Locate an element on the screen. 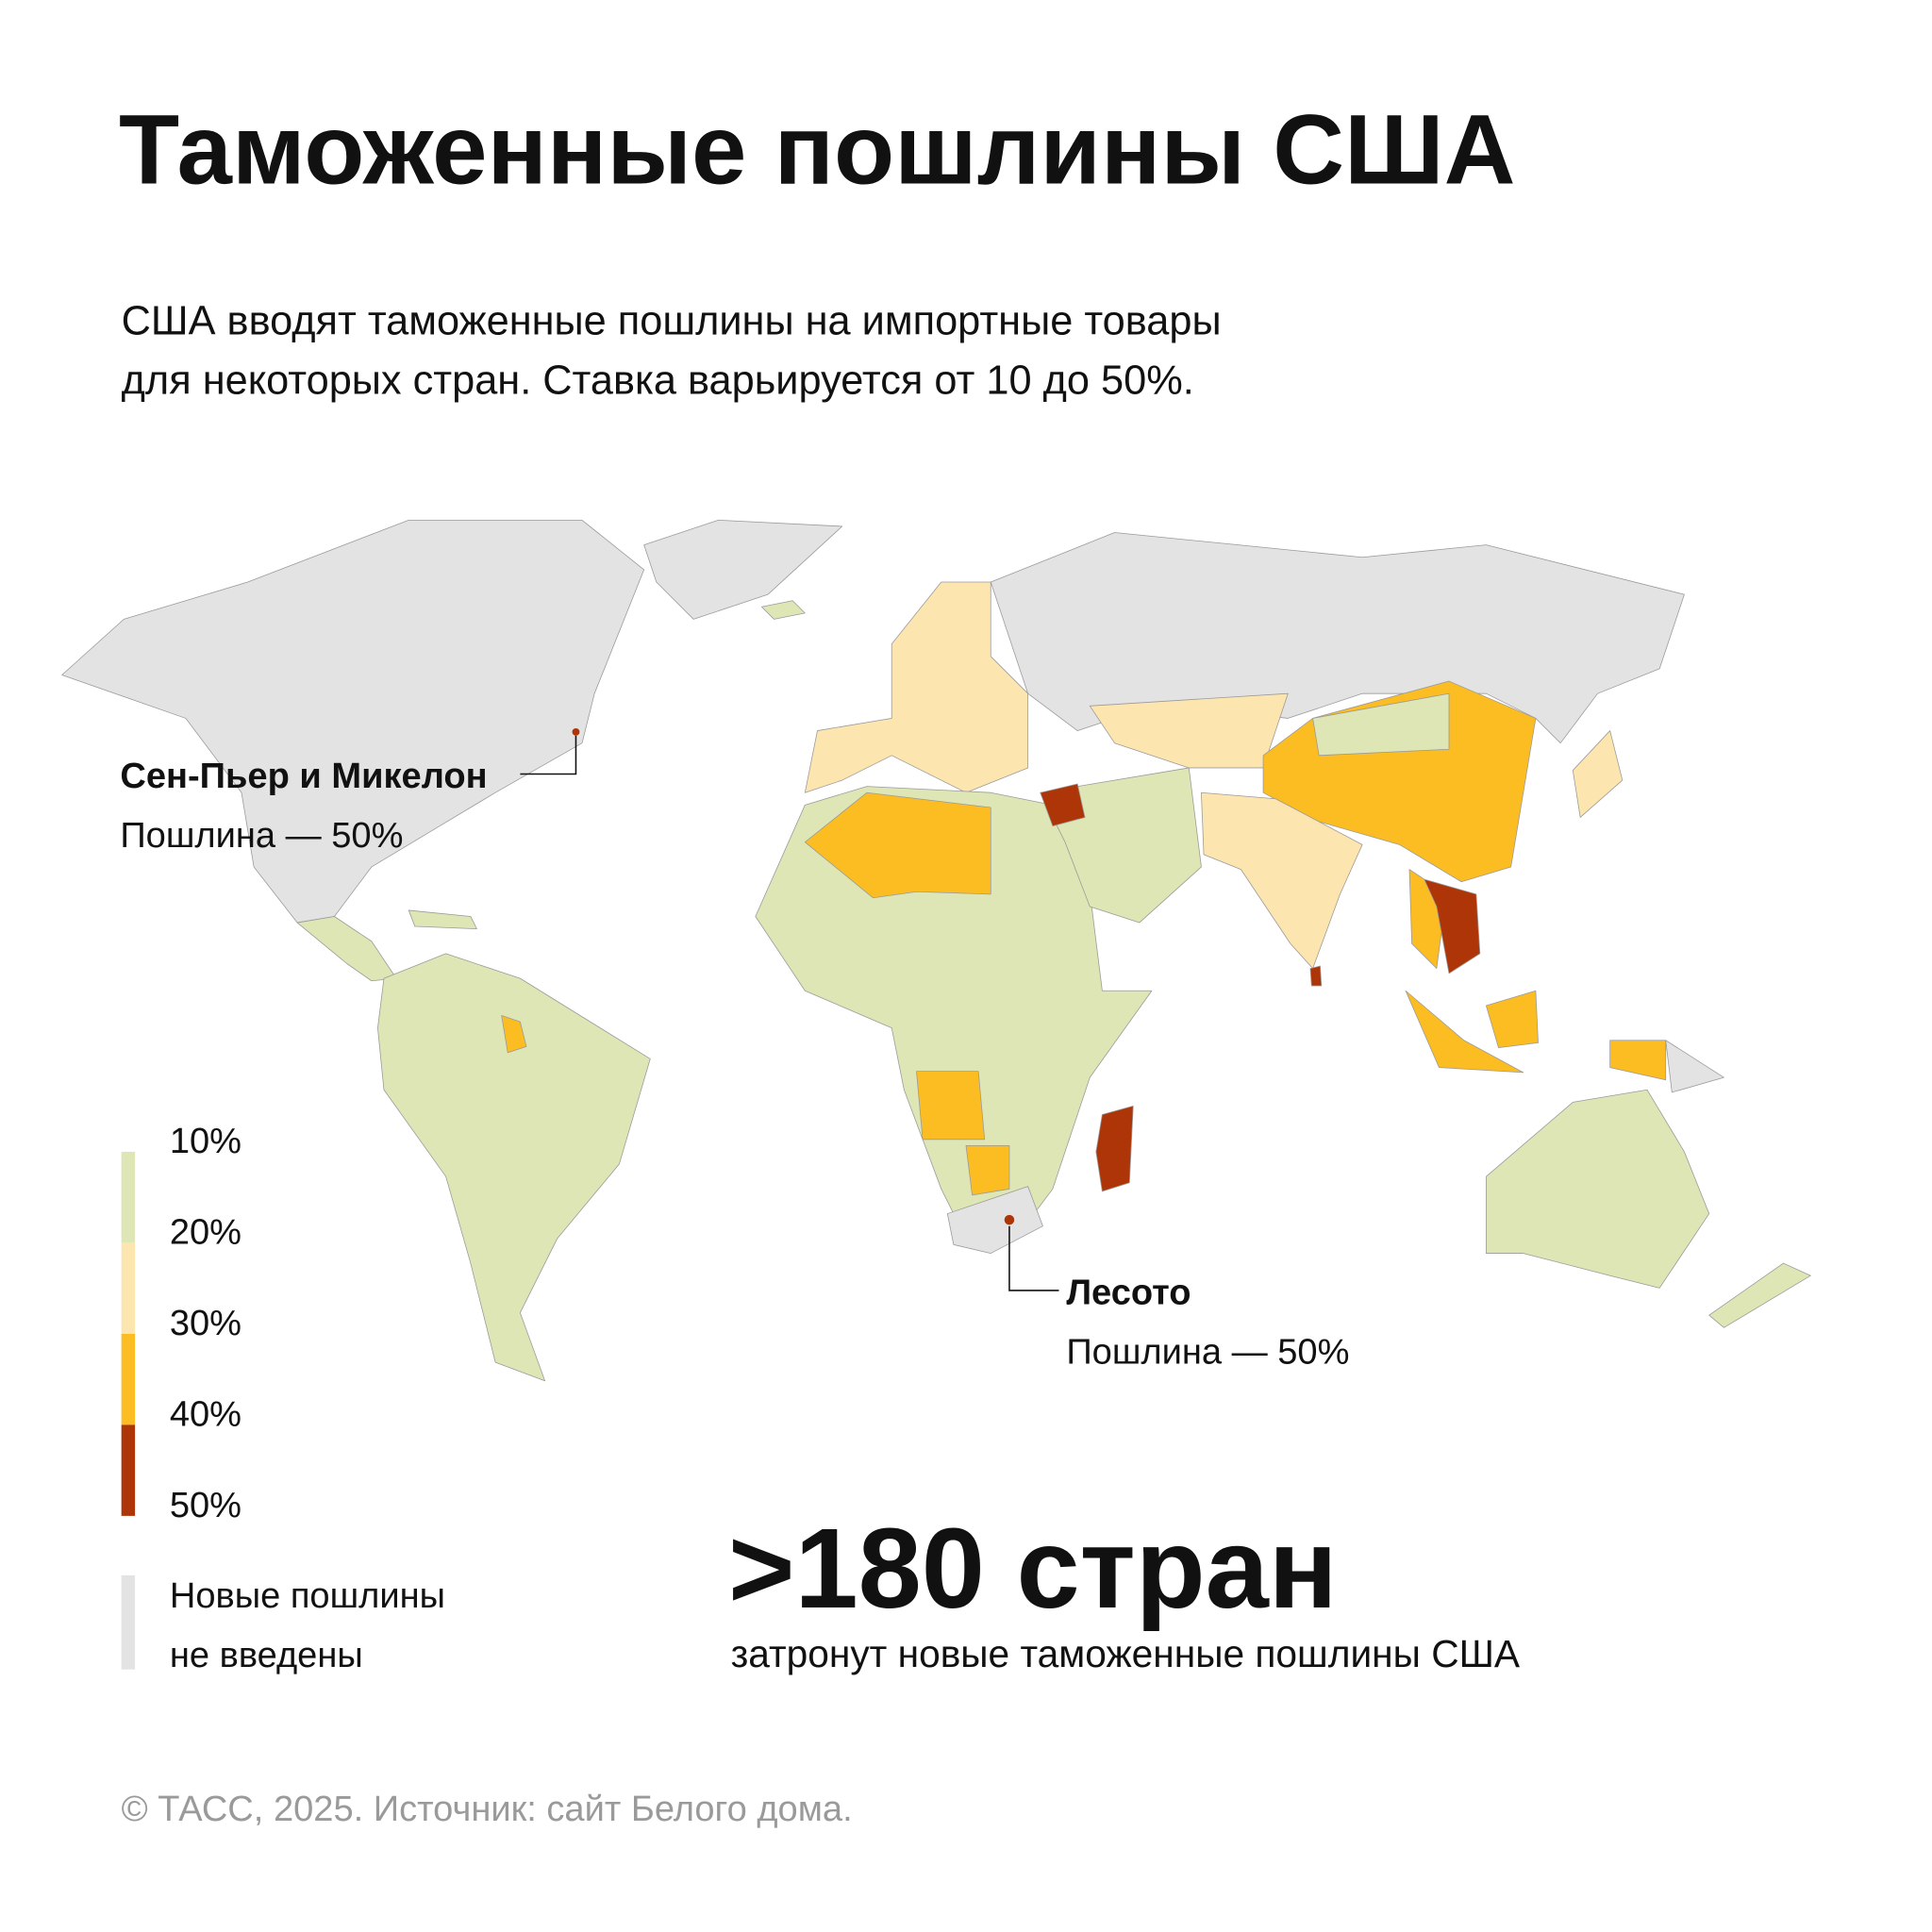 This screenshot has height=1932, width=1932. legend-label: не введены is located at coordinates (266, 1655).